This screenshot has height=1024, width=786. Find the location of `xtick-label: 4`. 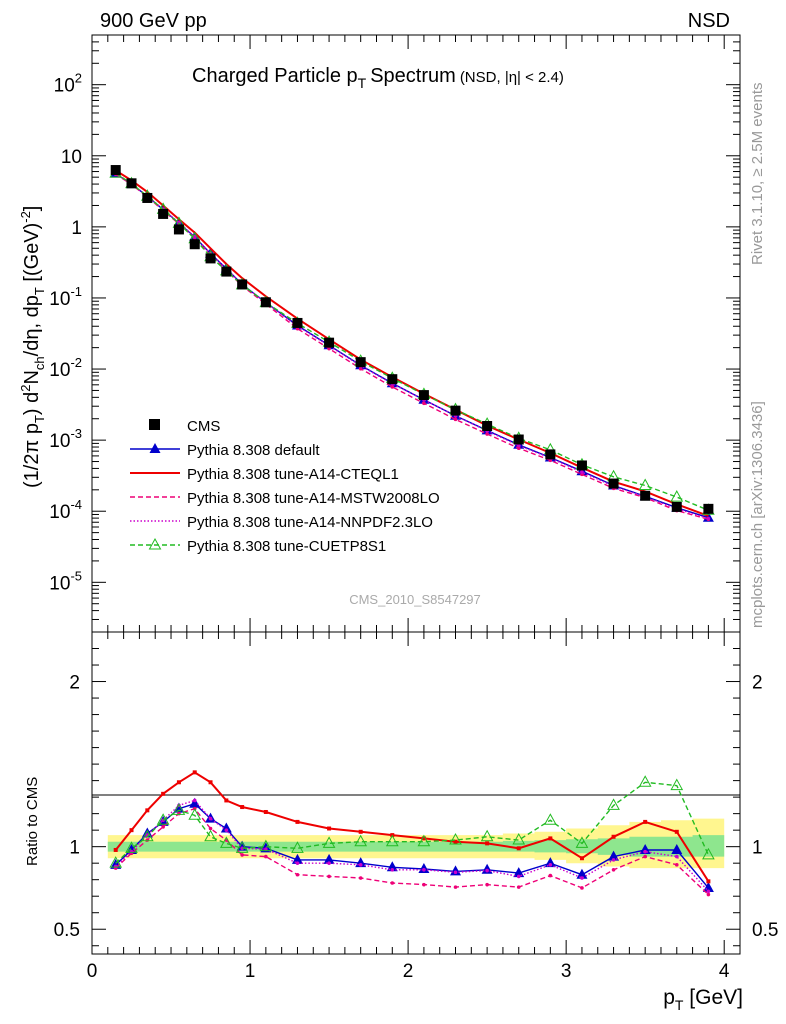

xtick-label: 4 is located at coordinates (724, 971).